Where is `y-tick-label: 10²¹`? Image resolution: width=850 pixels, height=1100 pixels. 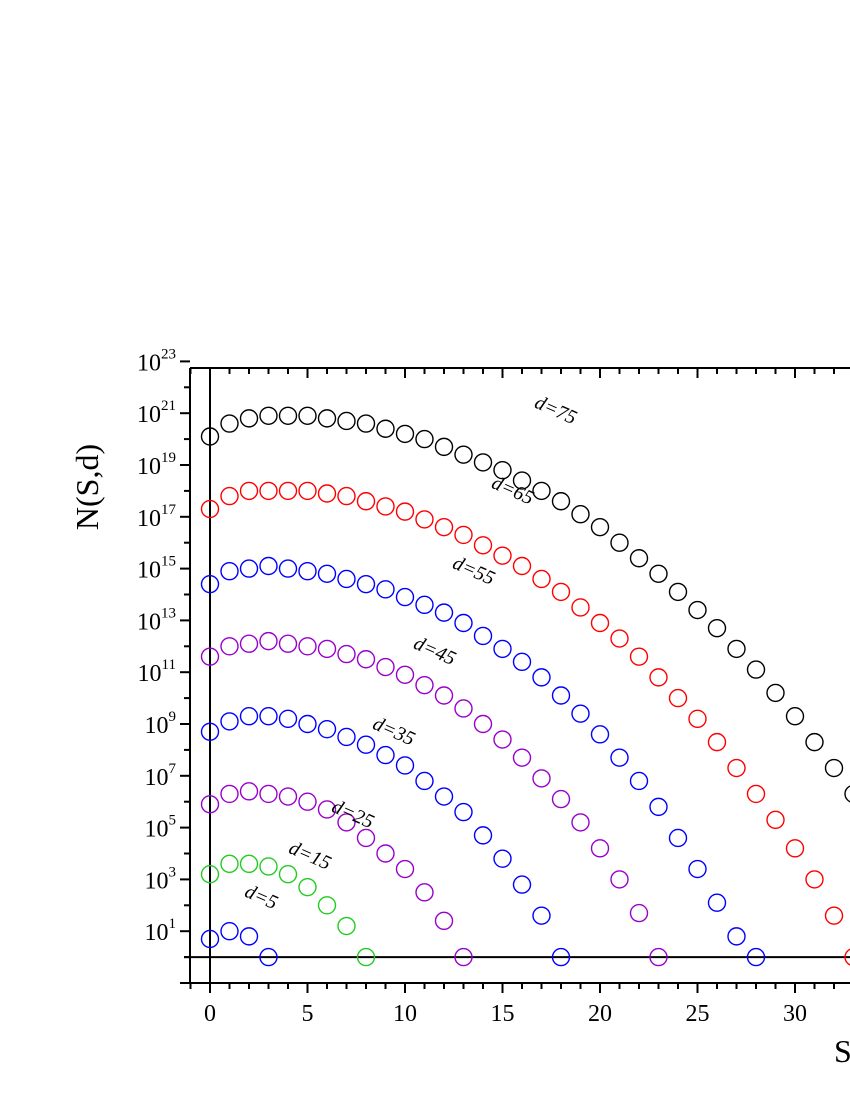 y-tick-label: 10²¹ is located at coordinates (156, 413).